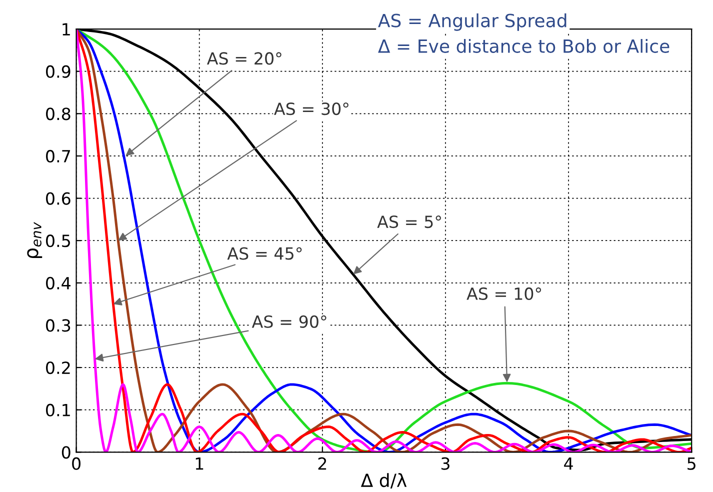 The image size is (713, 492). What do you see at coordinates (58, 241) in the screenshot?
I see `y-tick-label: 0.5` at bounding box center [58, 241].